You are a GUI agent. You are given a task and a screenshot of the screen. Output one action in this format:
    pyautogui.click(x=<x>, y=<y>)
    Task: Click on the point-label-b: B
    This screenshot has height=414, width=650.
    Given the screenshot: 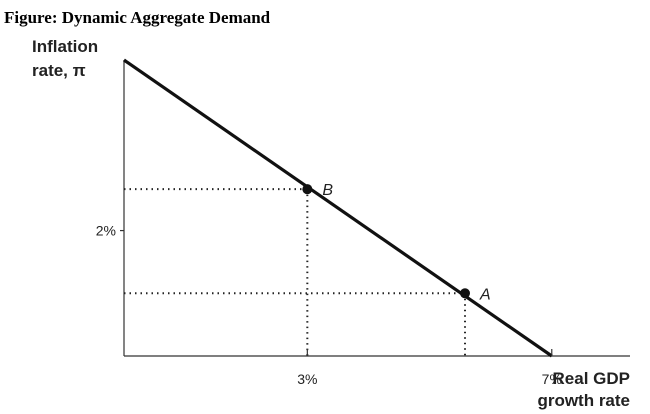 What is the action you would take?
    pyautogui.click(x=327, y=190)
    